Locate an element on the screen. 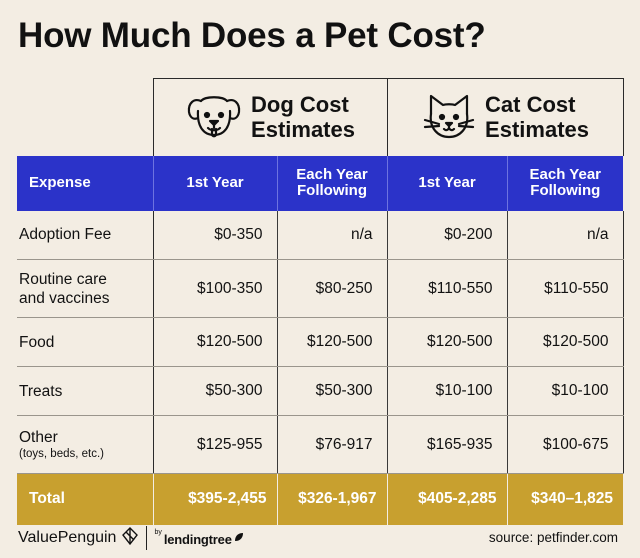  header-dog-each-line1: Each Year is located at coordinates (332, 174).